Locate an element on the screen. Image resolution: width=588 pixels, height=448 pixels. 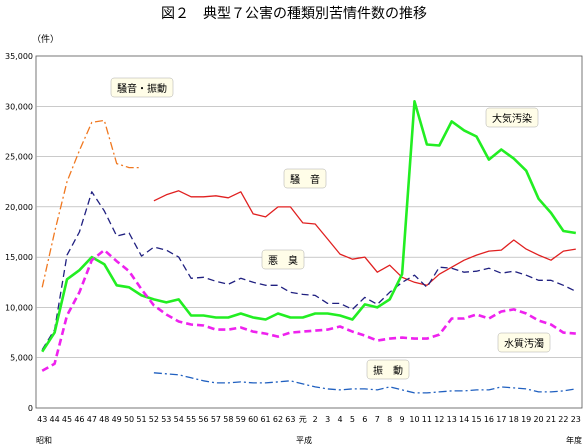
x-tick-label: 20 is located at coordinates (538, 419).